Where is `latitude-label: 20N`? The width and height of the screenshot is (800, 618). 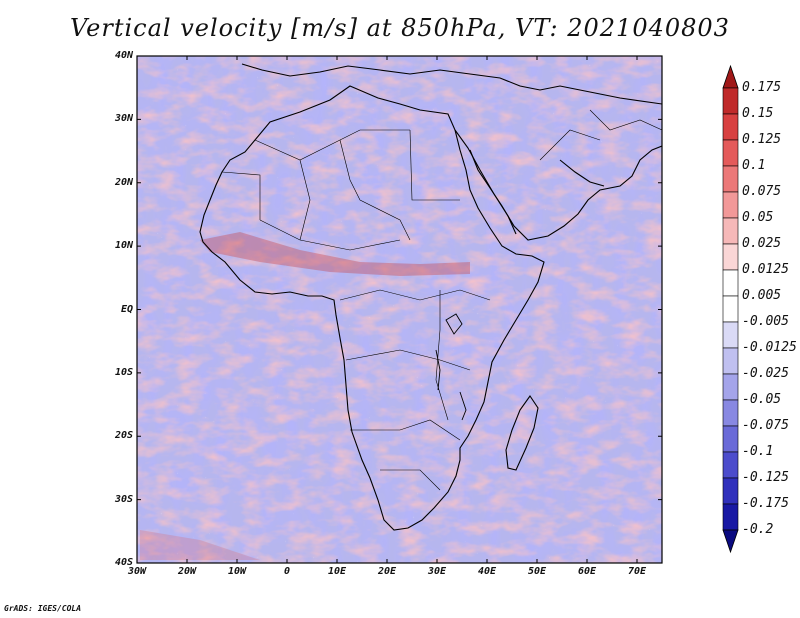
latitude-label: 20N is located at coordinates (123, 182).